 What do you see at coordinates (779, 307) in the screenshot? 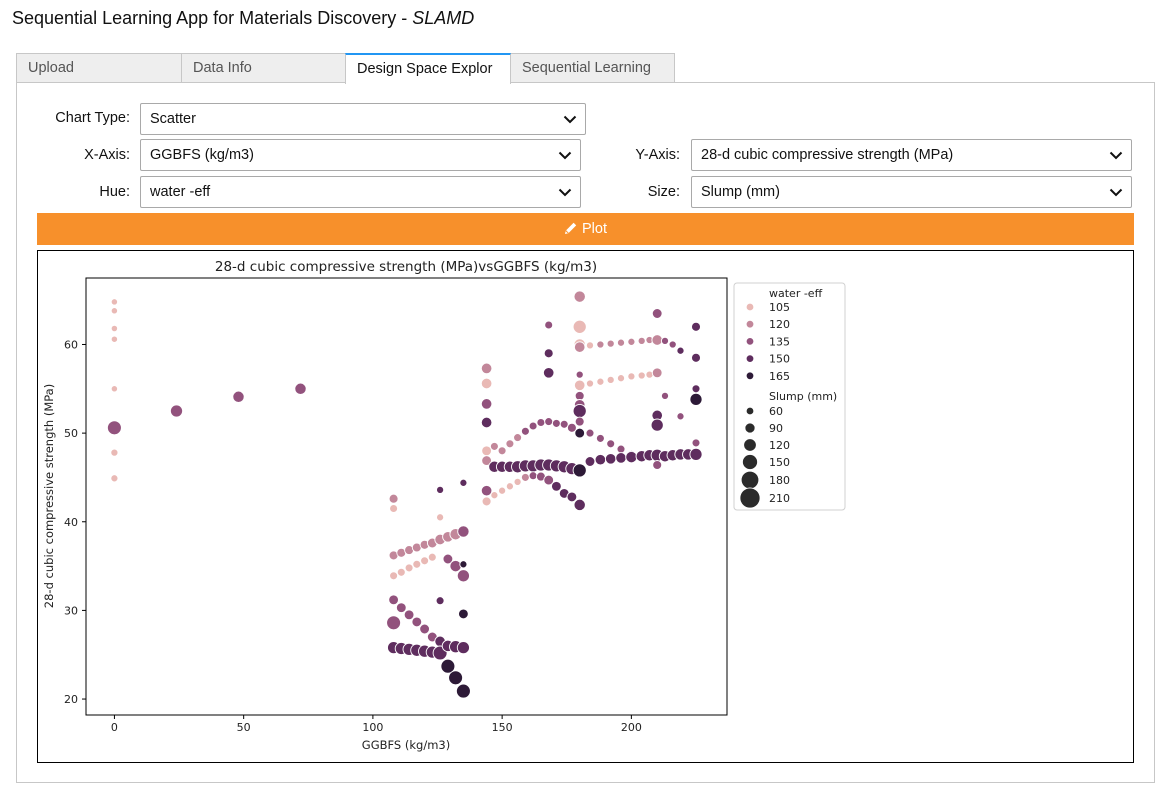
I see `hue-legend-label: 105` at bounding box center [779, 307].